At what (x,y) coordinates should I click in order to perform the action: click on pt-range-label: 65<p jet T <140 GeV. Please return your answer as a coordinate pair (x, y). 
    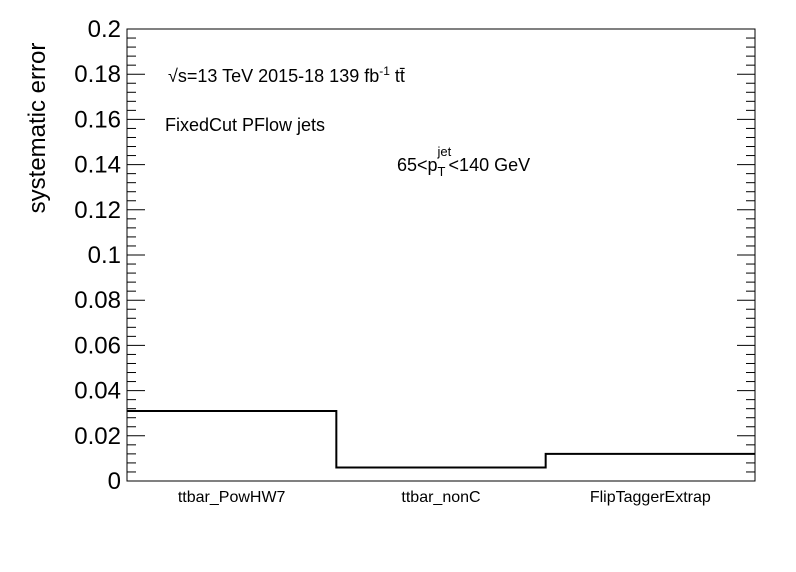
    Looking at the image, I should click on (464, 161).